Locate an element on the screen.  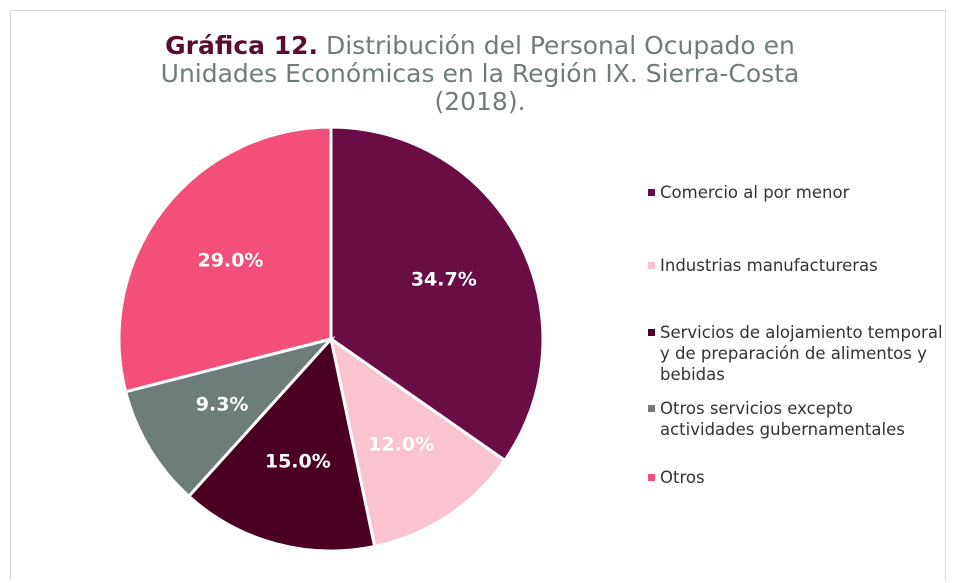
legend-label: Industrias manufactureras is located at coordinates (769, 265).